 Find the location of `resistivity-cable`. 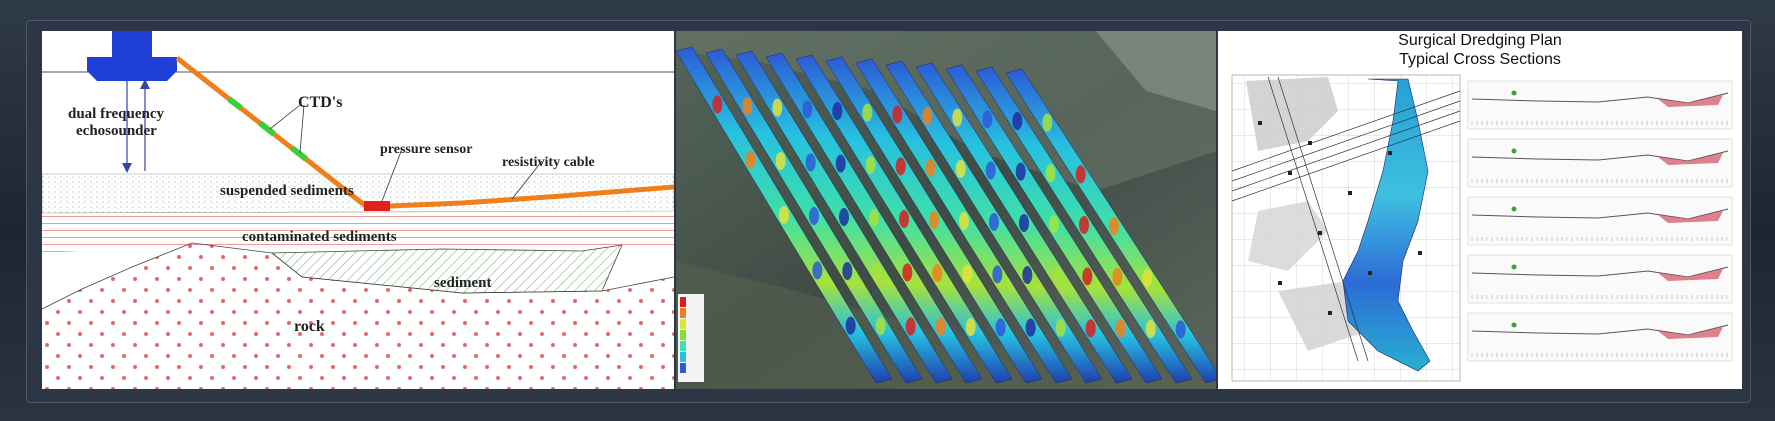

resistivity-cable is located at coordinates (520, 197).